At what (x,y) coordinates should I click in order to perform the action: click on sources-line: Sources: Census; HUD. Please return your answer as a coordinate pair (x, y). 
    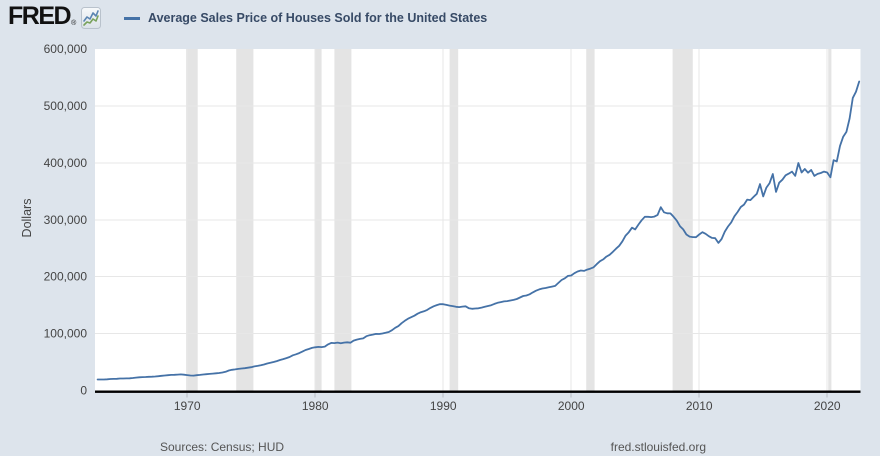
    Looking at the image, I should click on (222, 447).